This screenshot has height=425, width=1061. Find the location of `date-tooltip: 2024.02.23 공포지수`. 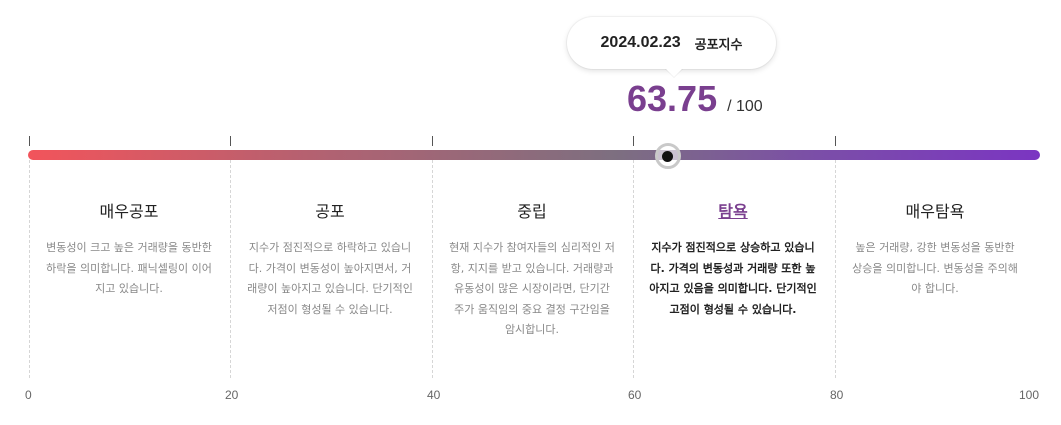

date-tooltip: 2024.02.23 공포지수 is located at coordinates (671, 43).